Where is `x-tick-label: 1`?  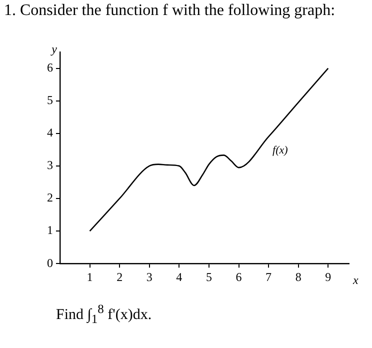 x-tick-label: 1 is located at coordinates (89, 277).